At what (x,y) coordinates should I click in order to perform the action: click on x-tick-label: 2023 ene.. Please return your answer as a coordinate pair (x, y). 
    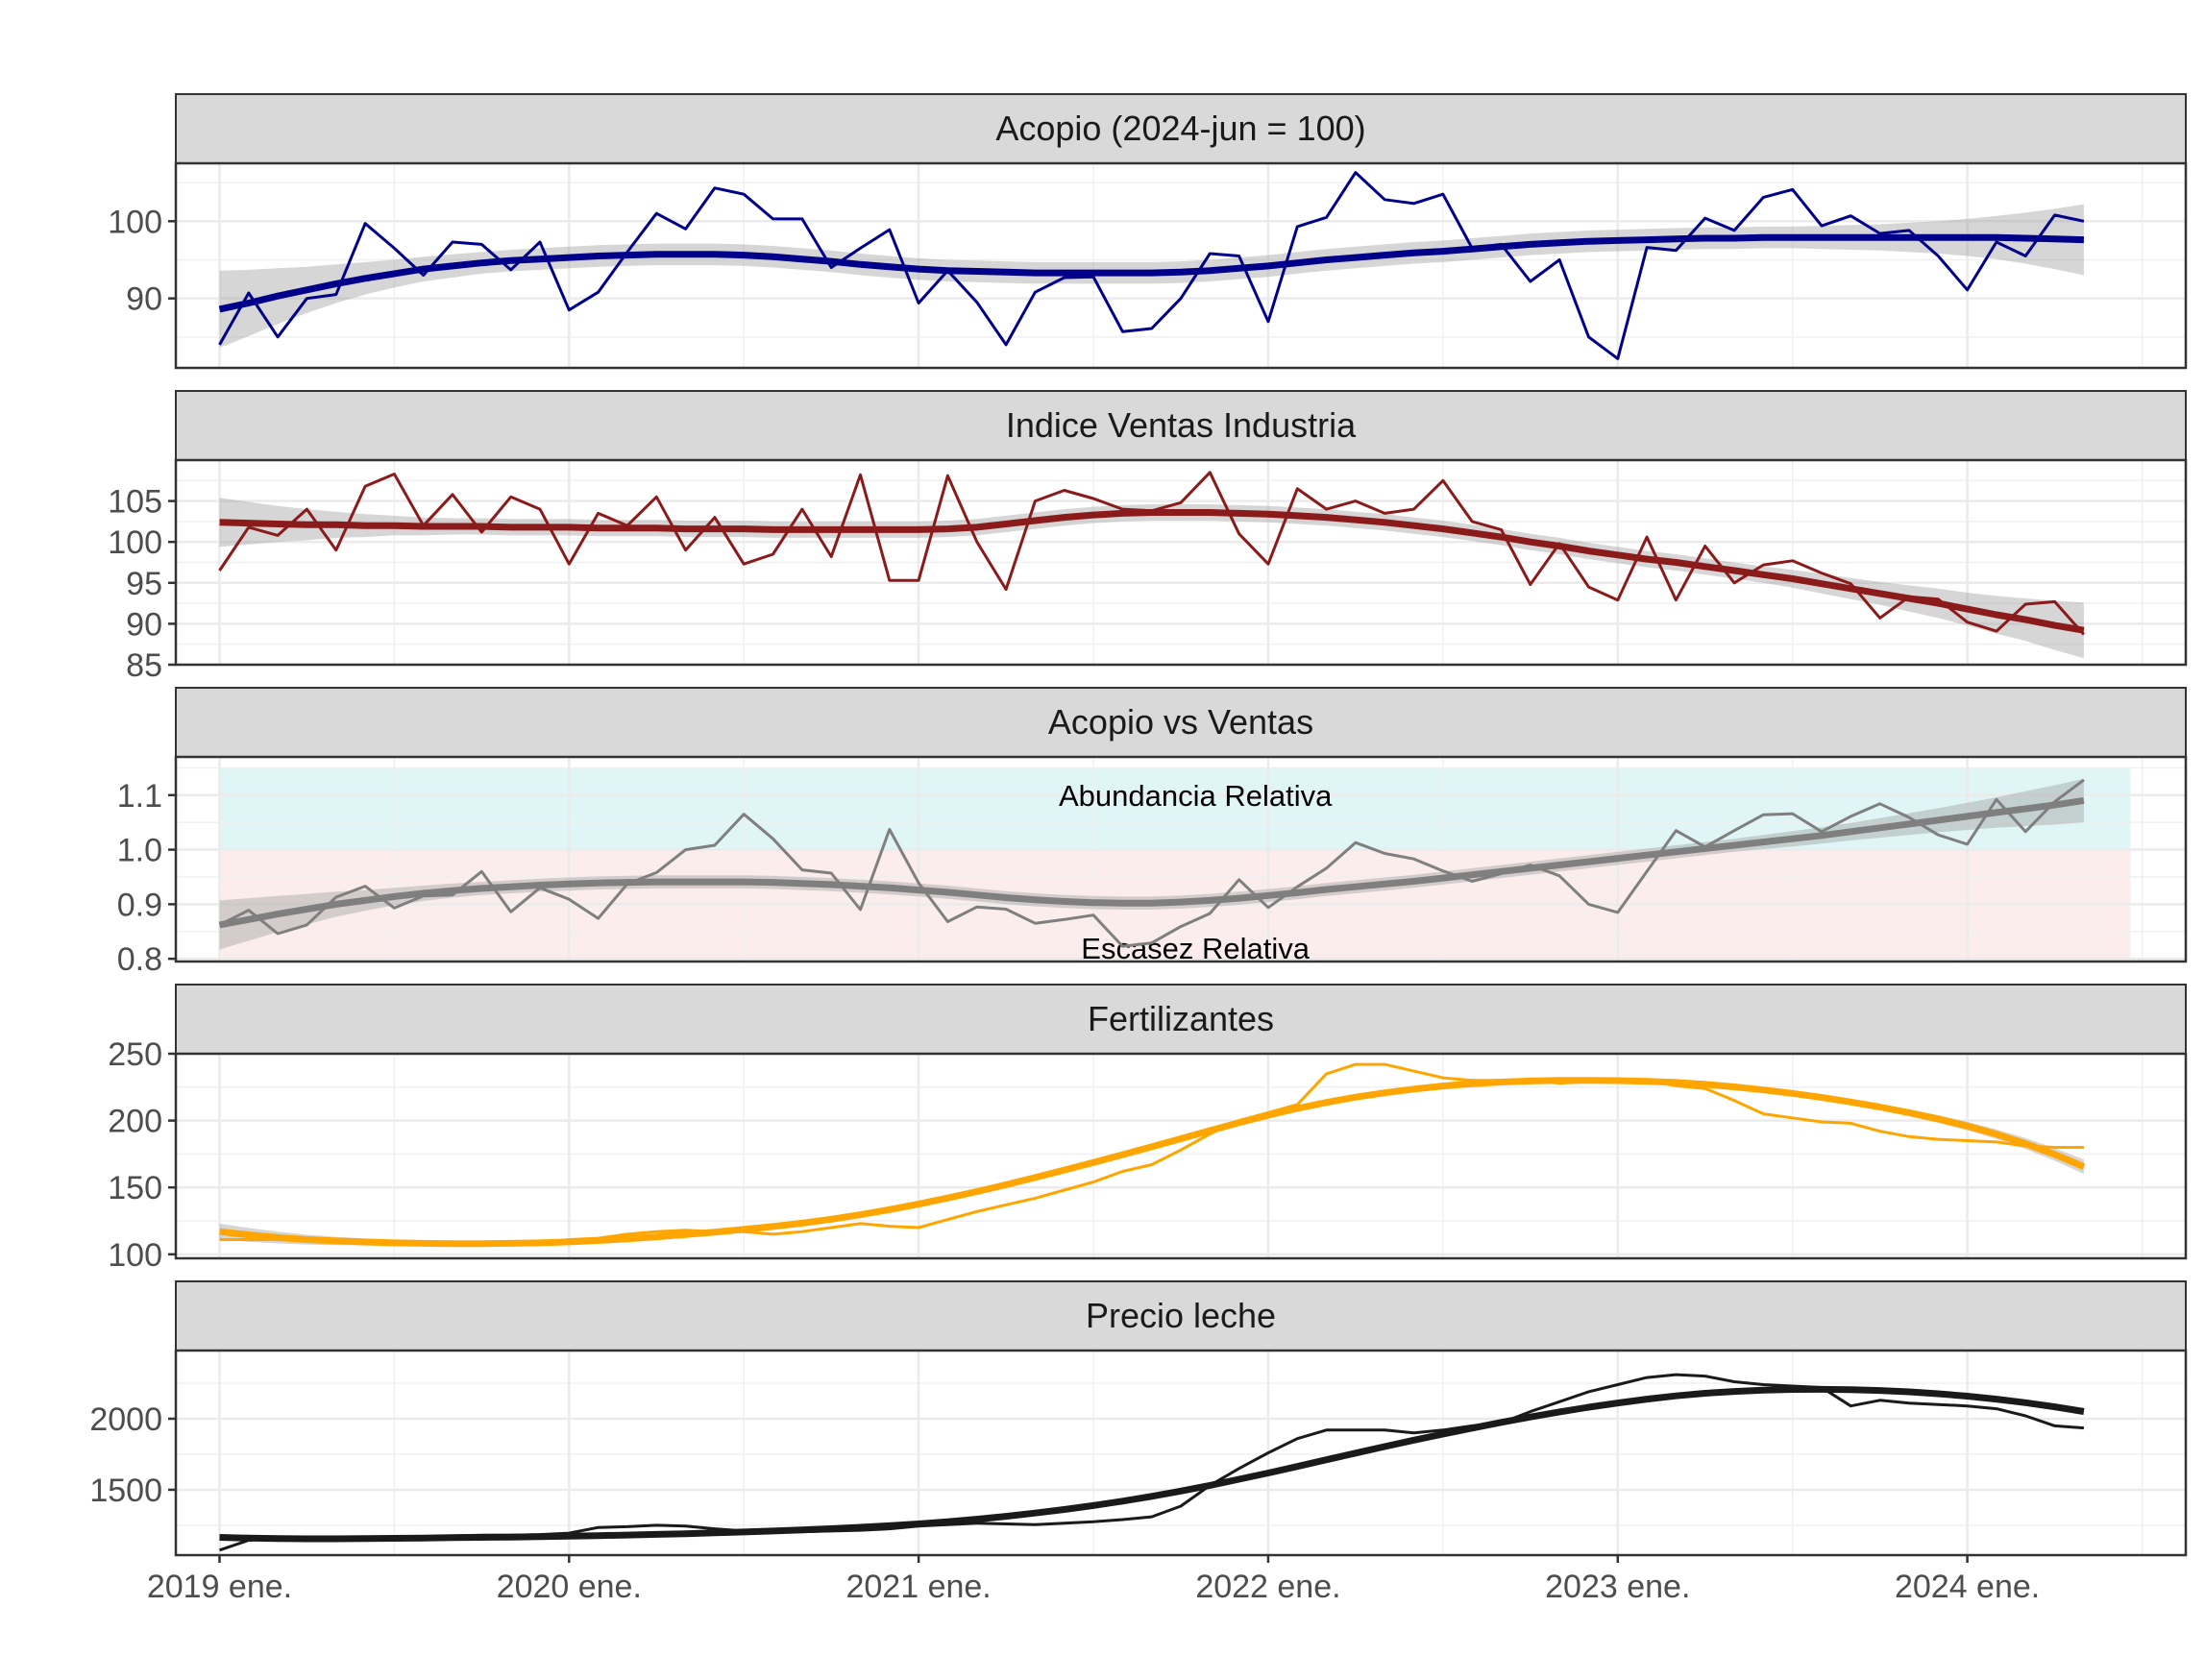
    Looking at the image, I should click on (1617, 1587).